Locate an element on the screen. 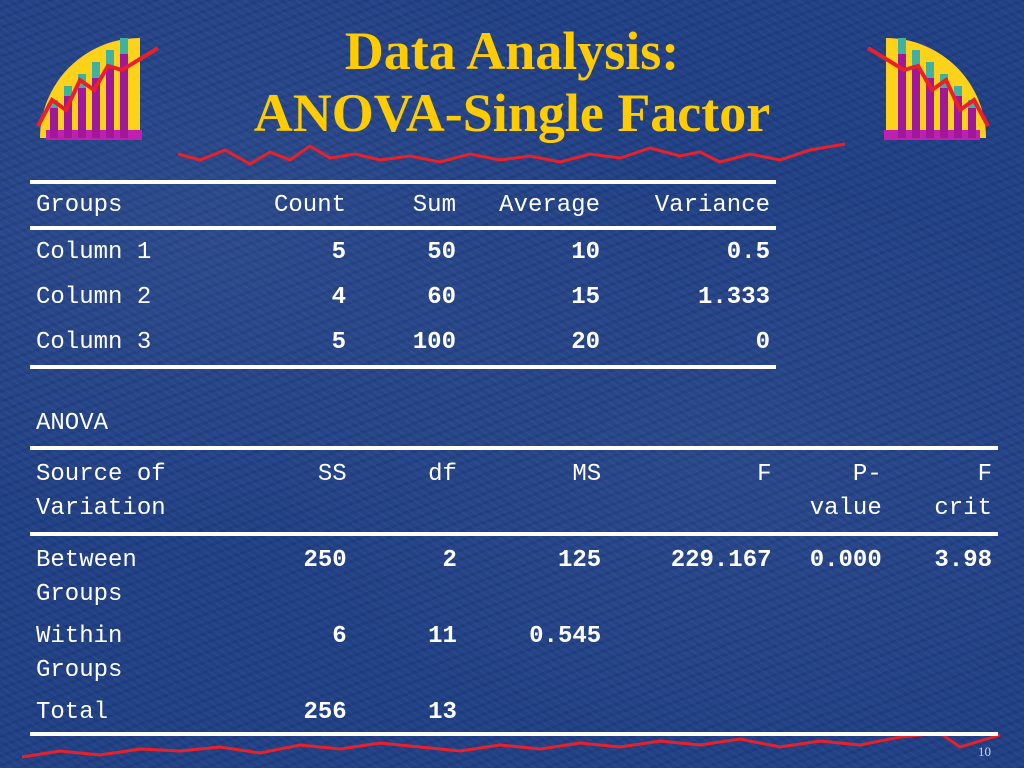 This screenshot has width=1024, height=768. header-line: MS is located at coordinates (587, 474).